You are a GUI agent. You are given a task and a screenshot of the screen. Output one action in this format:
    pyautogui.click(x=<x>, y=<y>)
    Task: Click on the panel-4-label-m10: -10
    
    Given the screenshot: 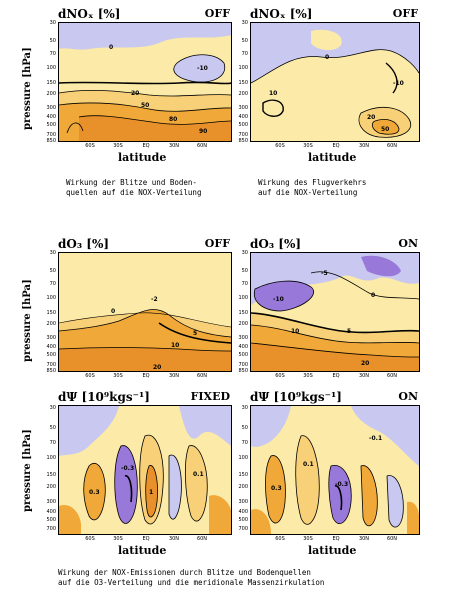 What is the action you would take?
    pyautogui.click(x=278, y=299)
    